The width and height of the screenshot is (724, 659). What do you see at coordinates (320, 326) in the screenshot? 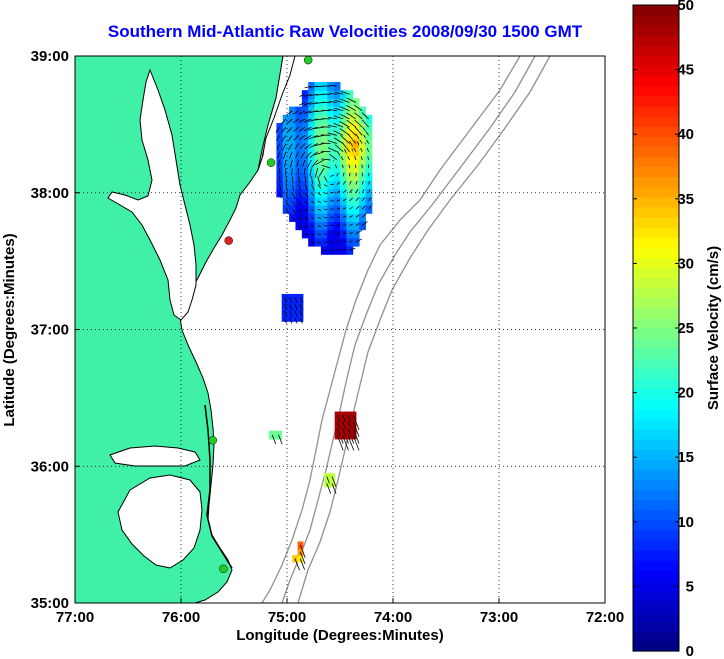
I see `velocity-layer` at bounding box center [320, 326].